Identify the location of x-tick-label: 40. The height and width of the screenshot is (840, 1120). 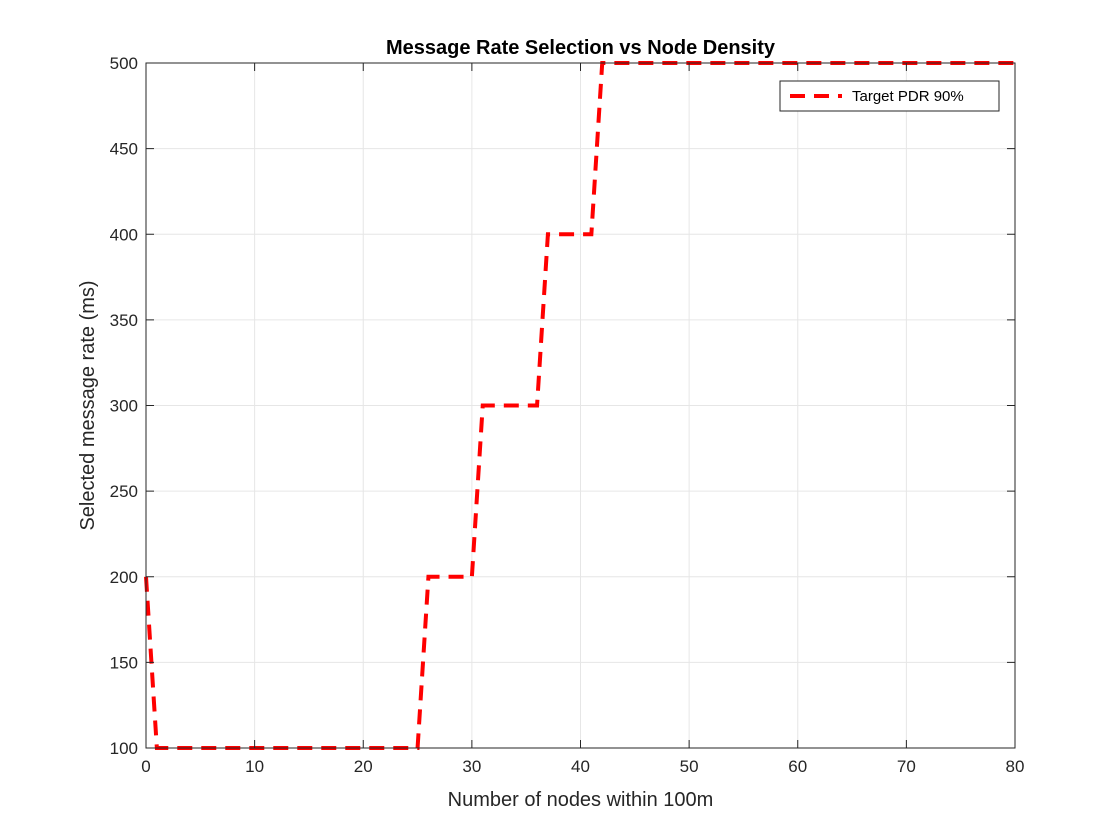
(580, 766).